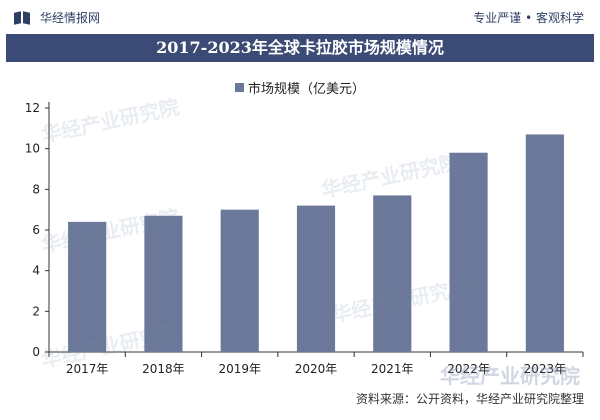 This screenshot has width=600, height=420. I want to click on x-tick-label: 2020年, so click(316, 369).